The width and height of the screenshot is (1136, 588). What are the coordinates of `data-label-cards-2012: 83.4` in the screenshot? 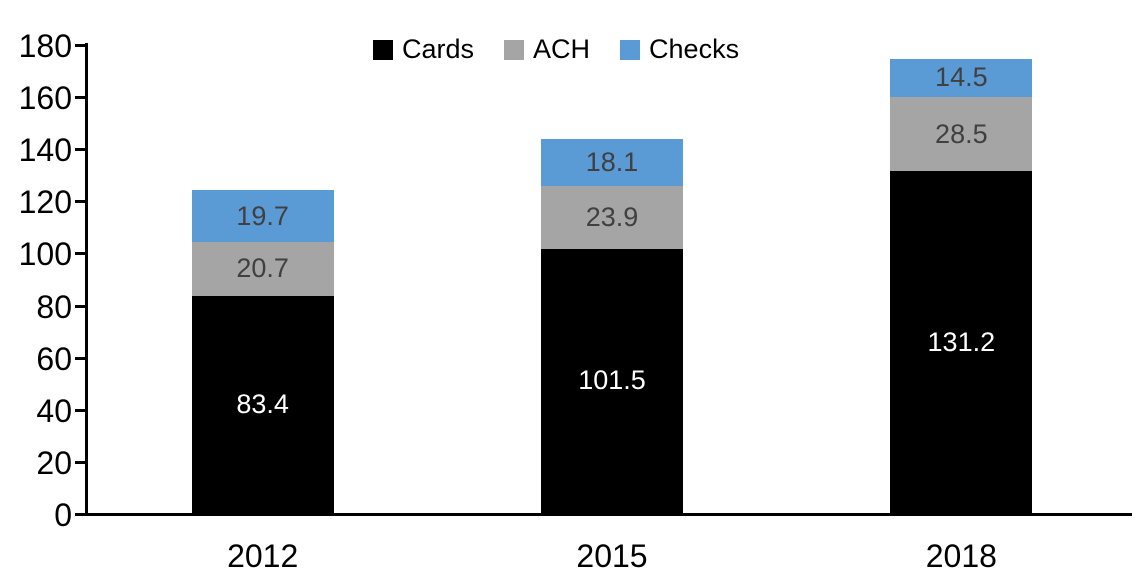 It's located at (262, 403).